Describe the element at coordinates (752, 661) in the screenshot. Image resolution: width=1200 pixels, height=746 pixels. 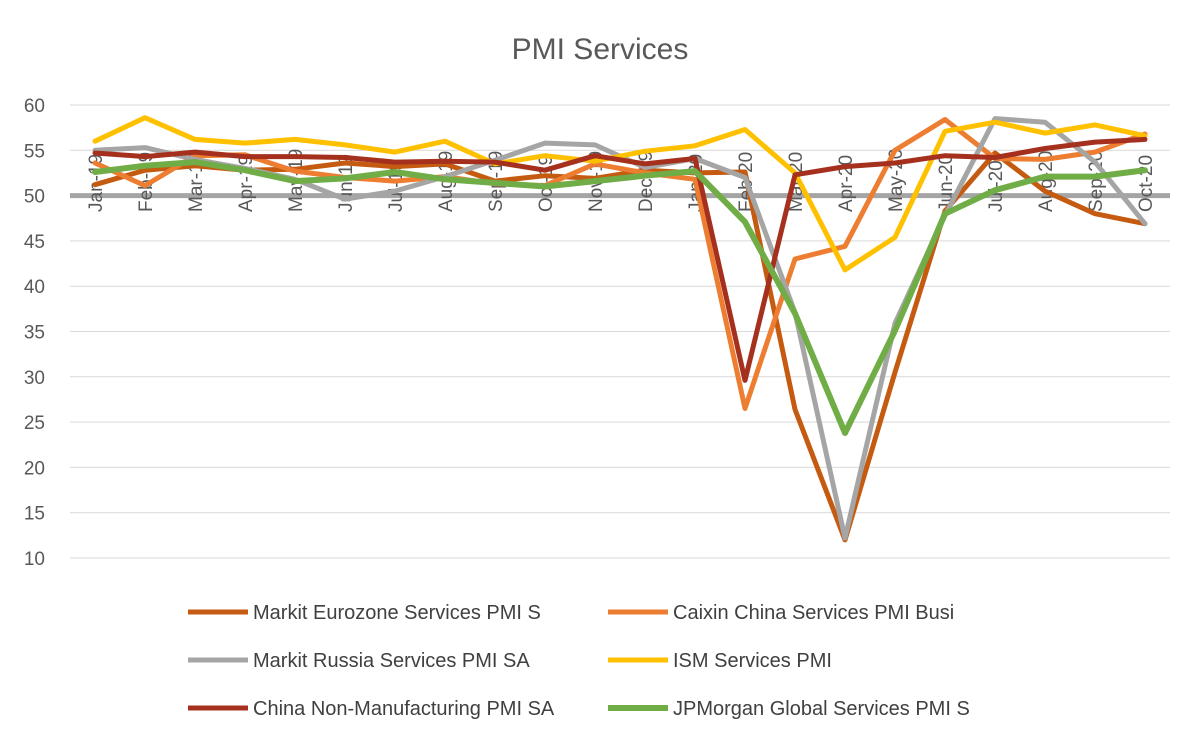
I see `legend-label: ISM Services PMI` at that location.